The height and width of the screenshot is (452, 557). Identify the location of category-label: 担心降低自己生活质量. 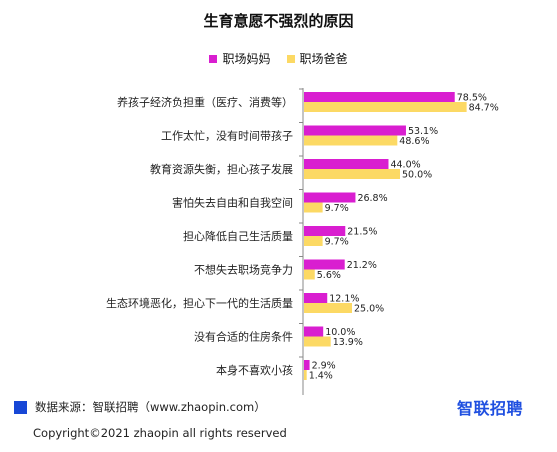
(238, 236).